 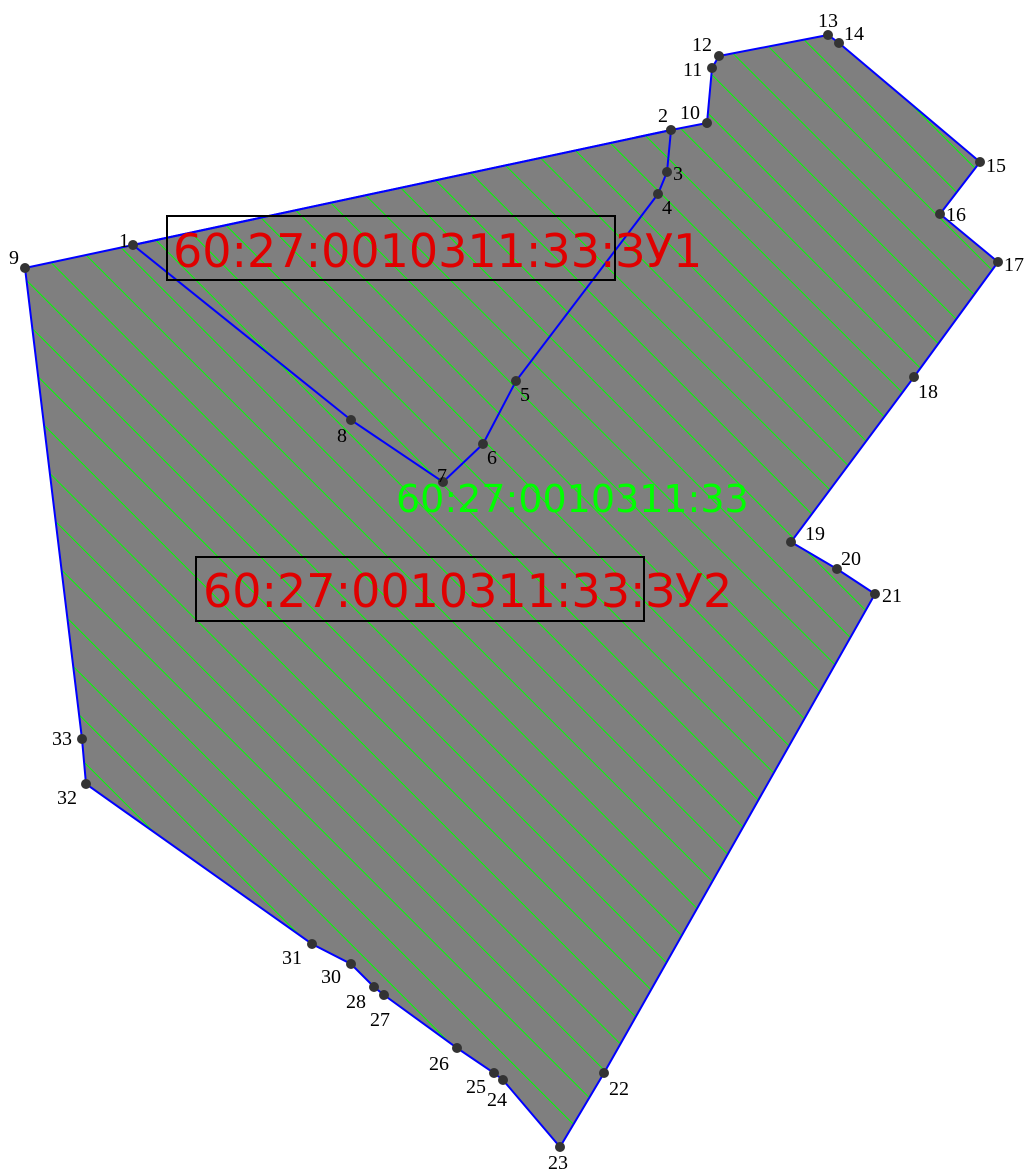 I want to click on point-number: 18, so click(x=928, y=392).